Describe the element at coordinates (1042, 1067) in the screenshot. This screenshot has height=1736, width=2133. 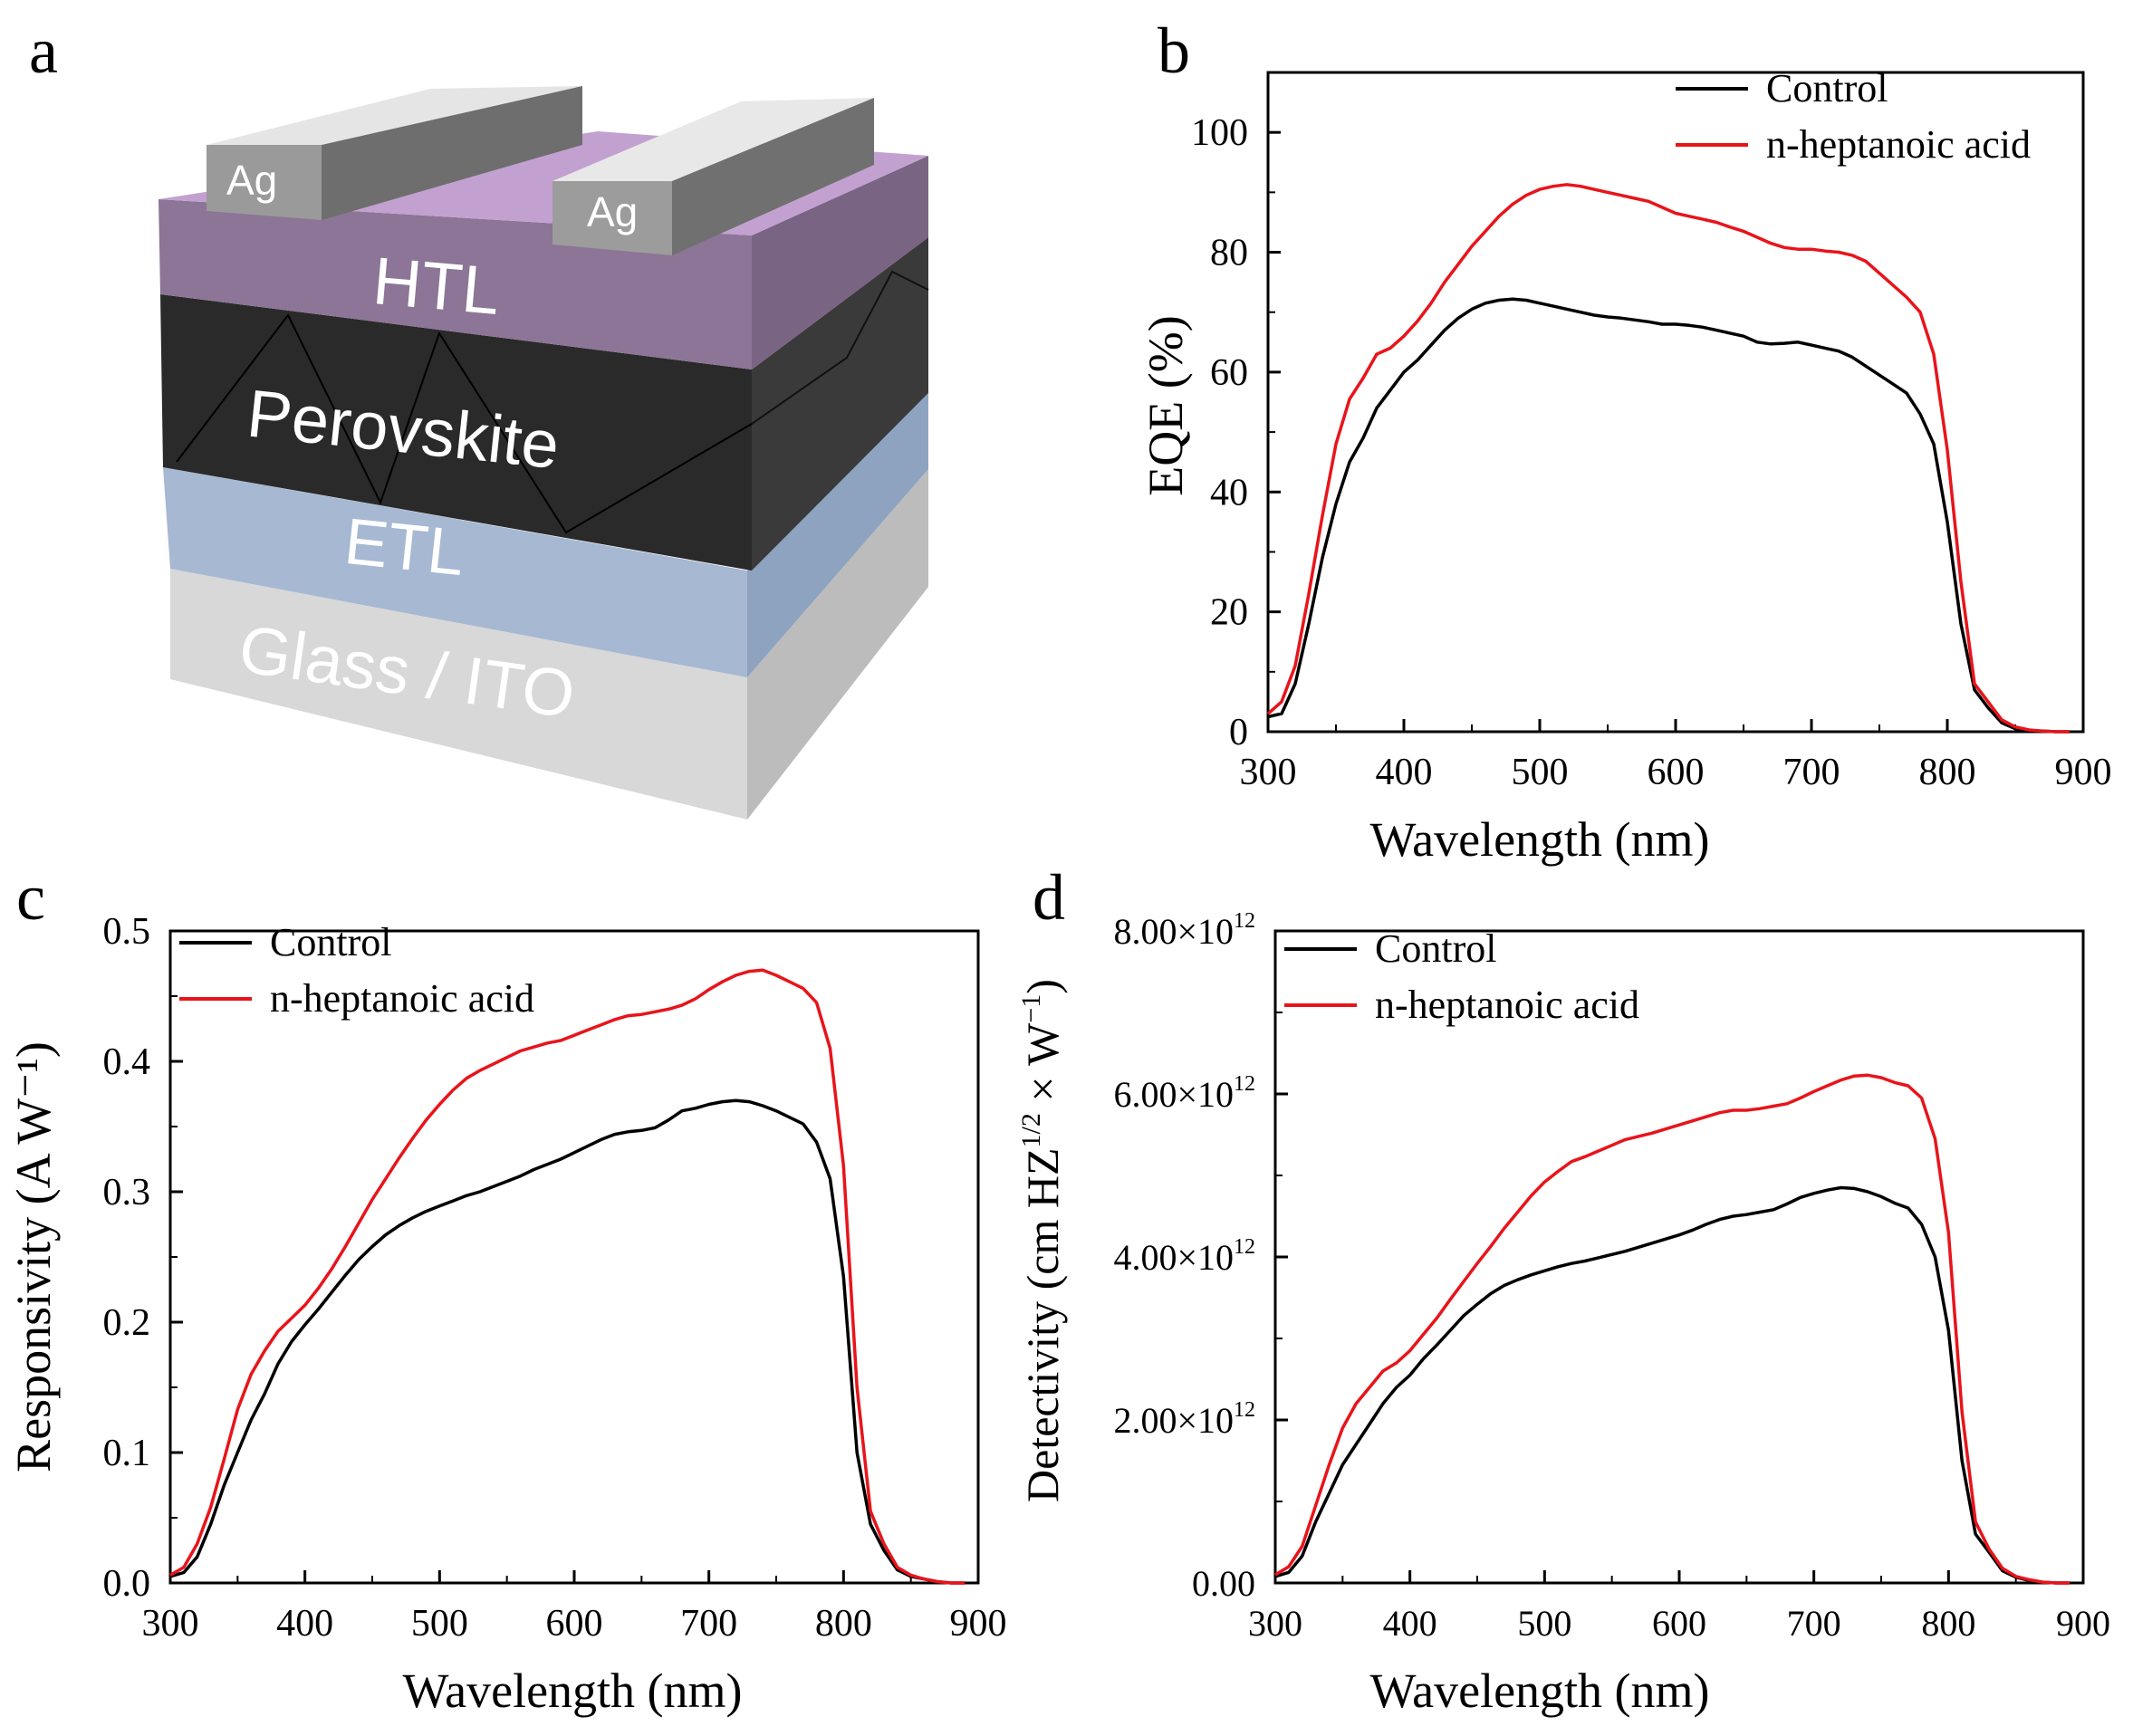
I see `detectivity-ylabel-middle: × W` at that location.